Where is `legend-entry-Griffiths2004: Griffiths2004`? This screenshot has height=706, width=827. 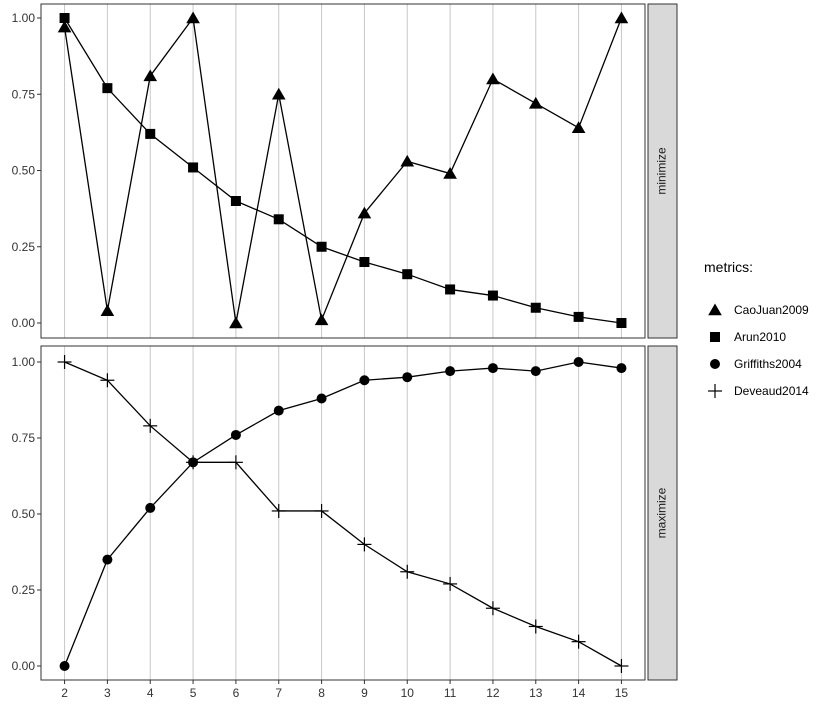
legend-entry-Griffiths2004: Griffiths2004 is located at coordinates (756, 364).